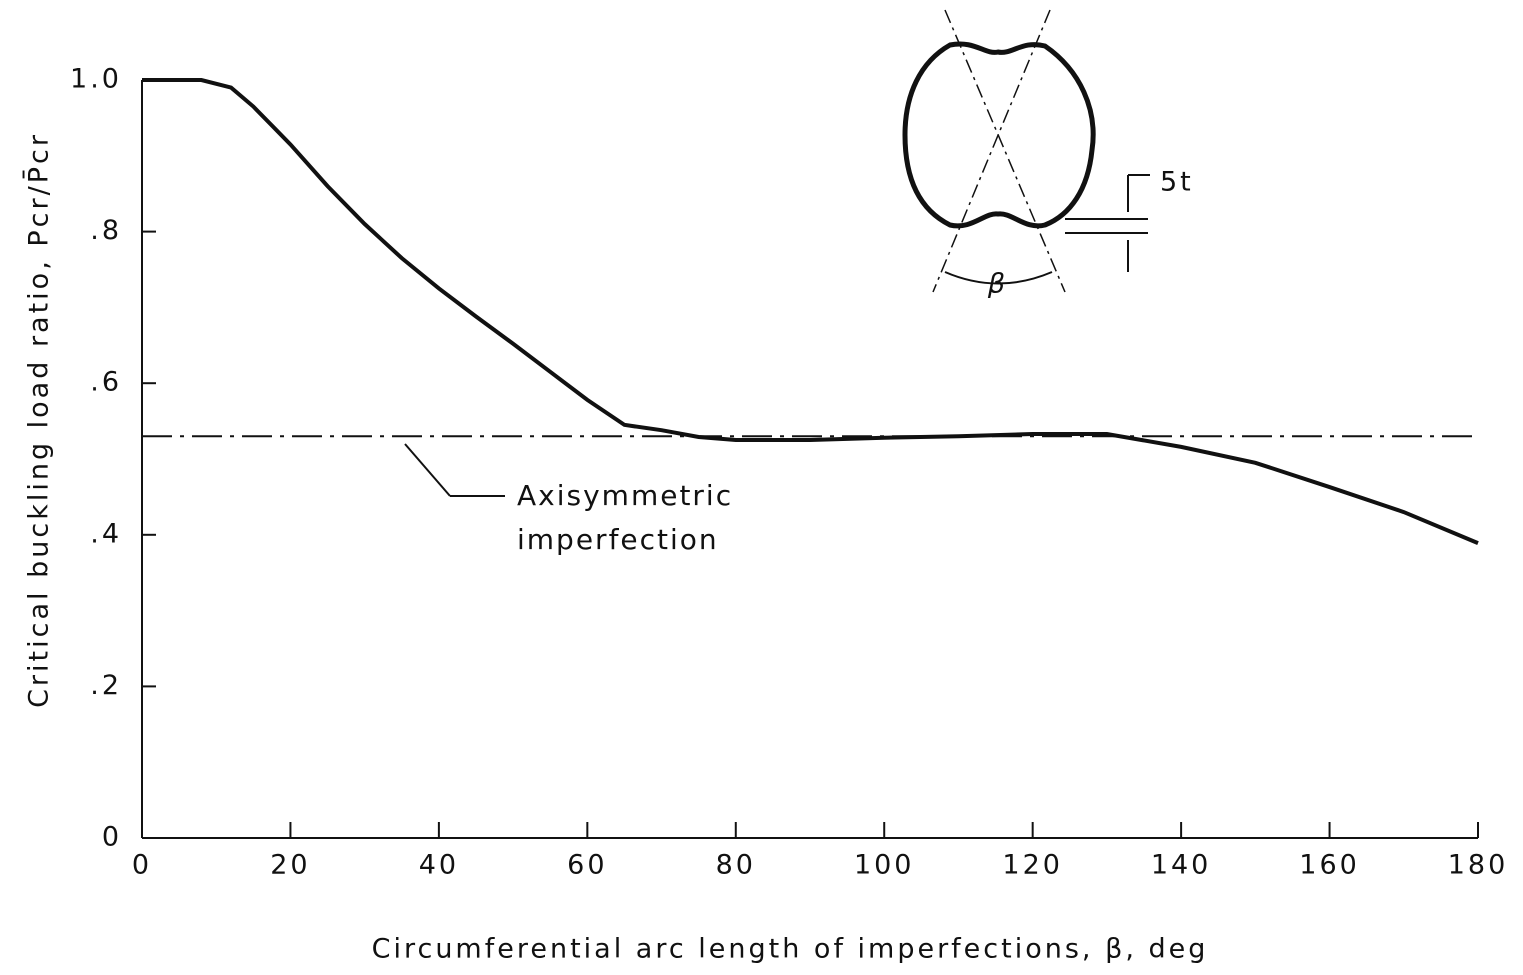  Describe the element at coordinates (106, 533) in the screenshot. I see `y-tick-label: .4` at that location.